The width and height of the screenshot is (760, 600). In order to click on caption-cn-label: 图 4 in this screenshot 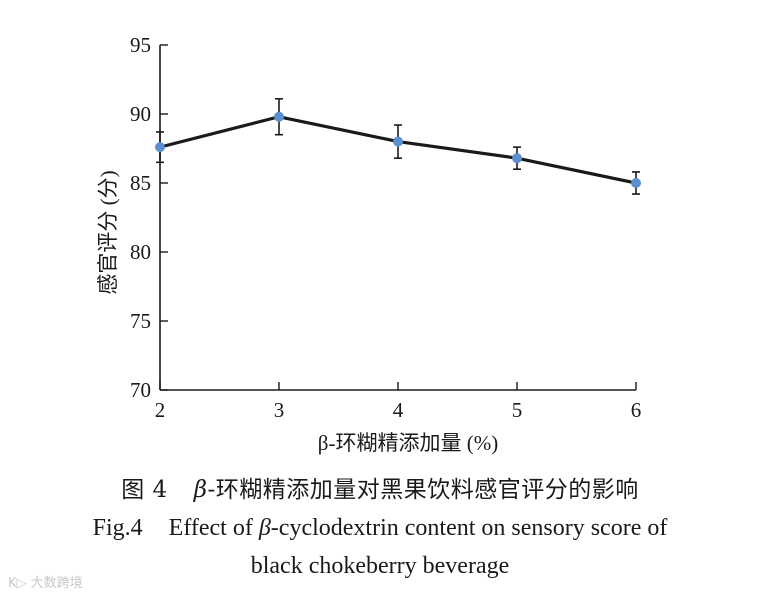, I will do `click(144, 490)`.